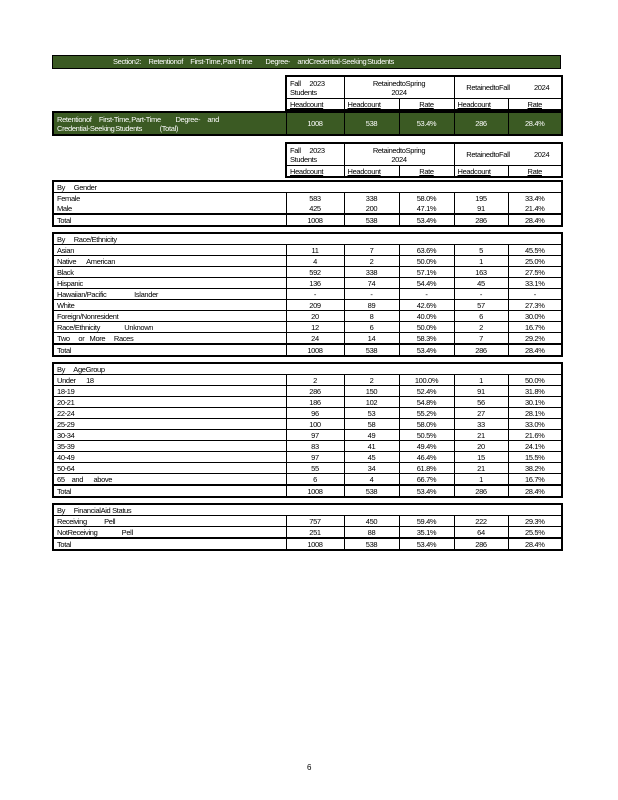 This screenshot has height=800, width=618. Describe the element at coordinates (314, 305) in the screenshot. I see `cell-value: 209` at that location.